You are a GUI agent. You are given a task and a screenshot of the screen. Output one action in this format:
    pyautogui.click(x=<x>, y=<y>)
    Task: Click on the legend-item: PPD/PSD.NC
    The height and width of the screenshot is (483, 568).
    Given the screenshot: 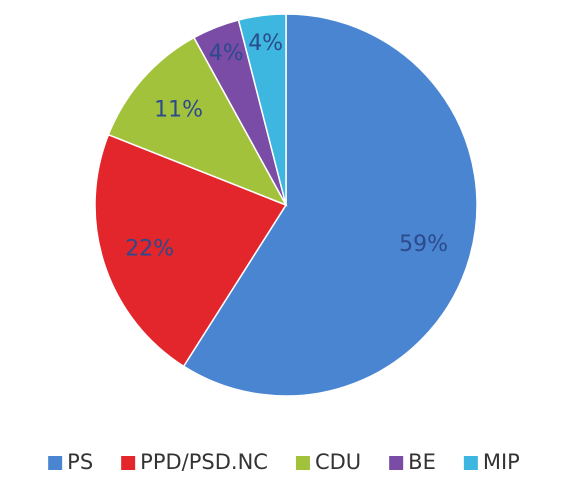 What is the action you would take?
    pyautogui.click(x=194, y=462)
    